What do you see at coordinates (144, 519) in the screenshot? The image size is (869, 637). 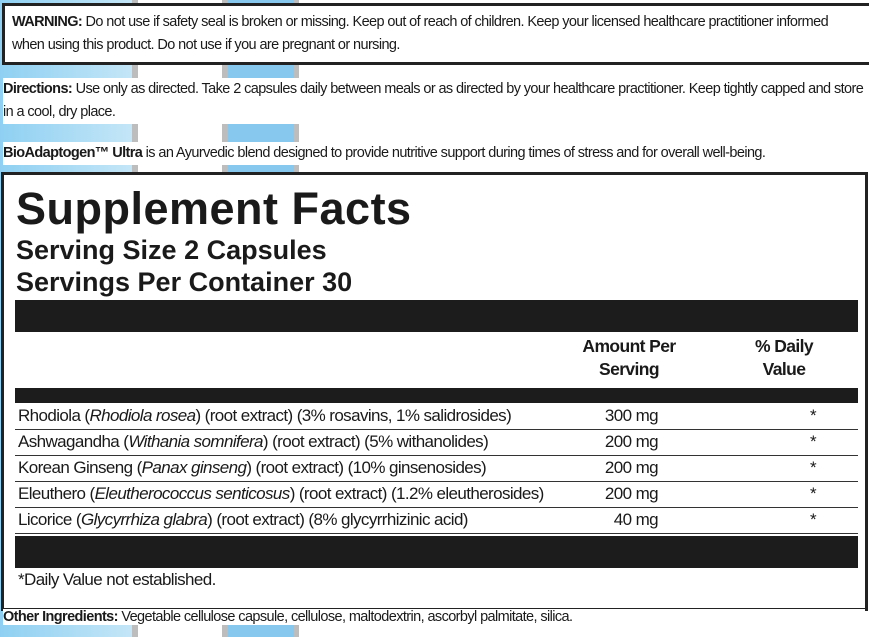 I see `latin-name: Glycyrrhiza glabra` at bounding box center [144, 519].